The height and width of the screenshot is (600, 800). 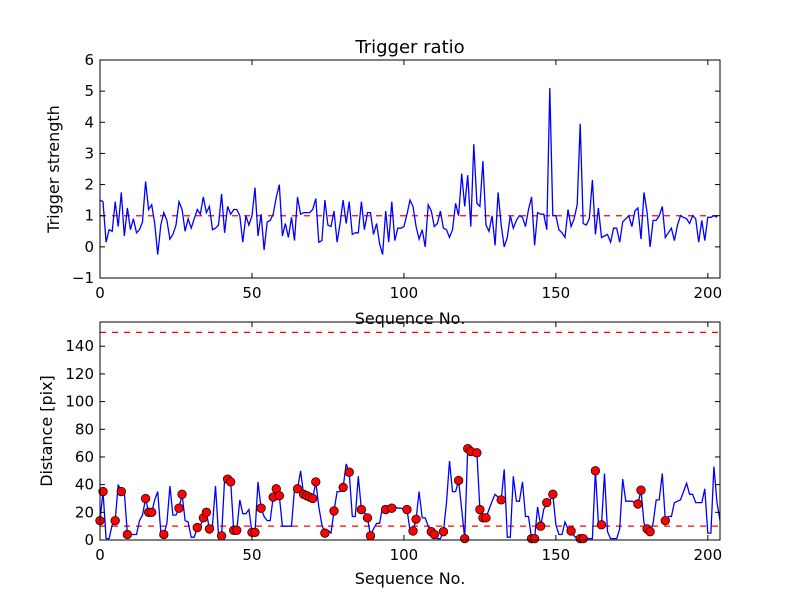 What do you see at coordinates (89, 185) in the screenshot?
I see `y-tick-label: 2` at bounding box center [89, 185].